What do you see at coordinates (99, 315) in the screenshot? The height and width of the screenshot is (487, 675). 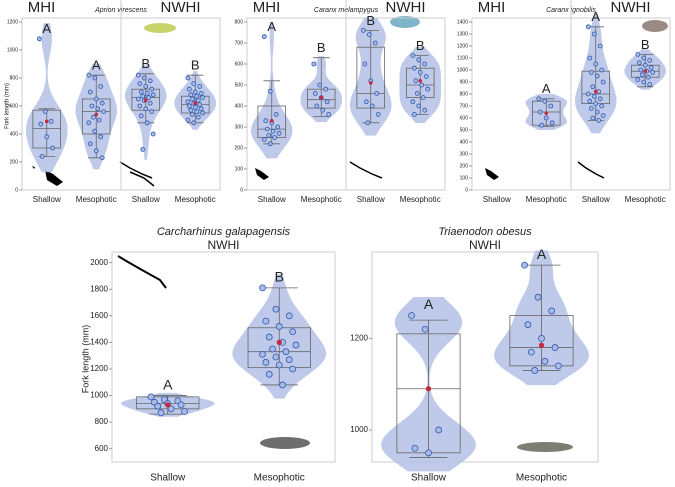 I see `y-tick-label: 1600` at bounding box center [99, 315].